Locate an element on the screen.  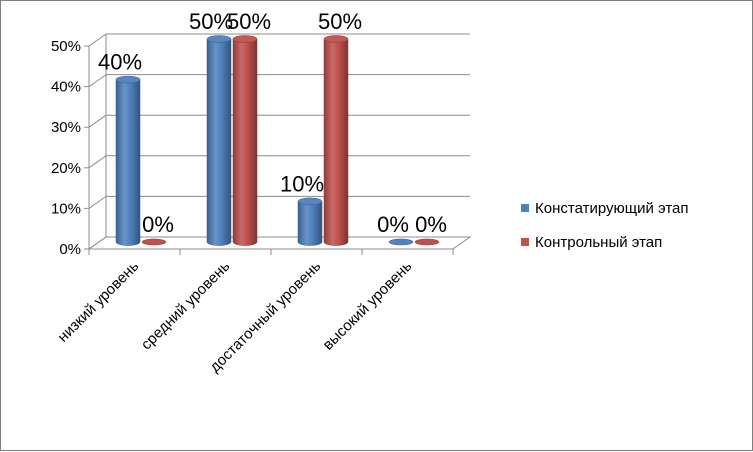
y-tick-label: 20% is located at coordinates (66, 168).